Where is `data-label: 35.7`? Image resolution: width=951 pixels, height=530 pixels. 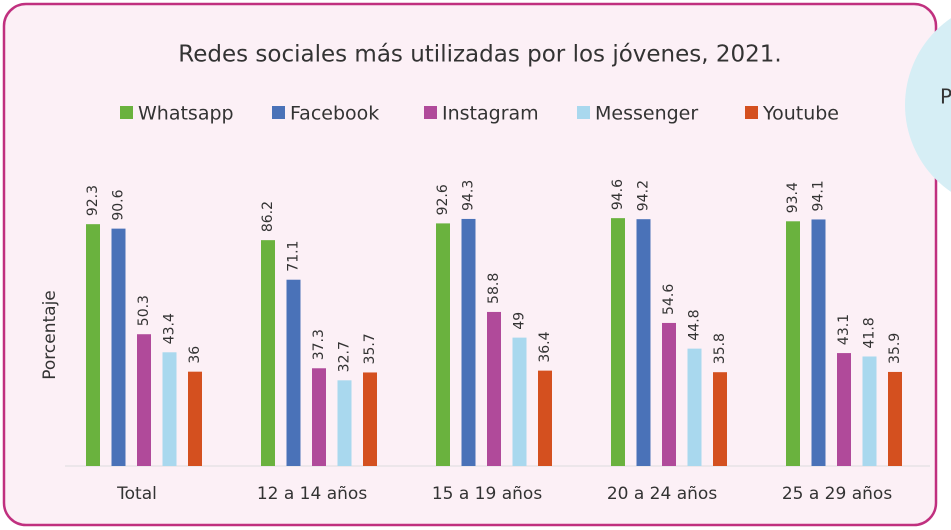
data-label: 35.7 is located at coordinates (370, 348).